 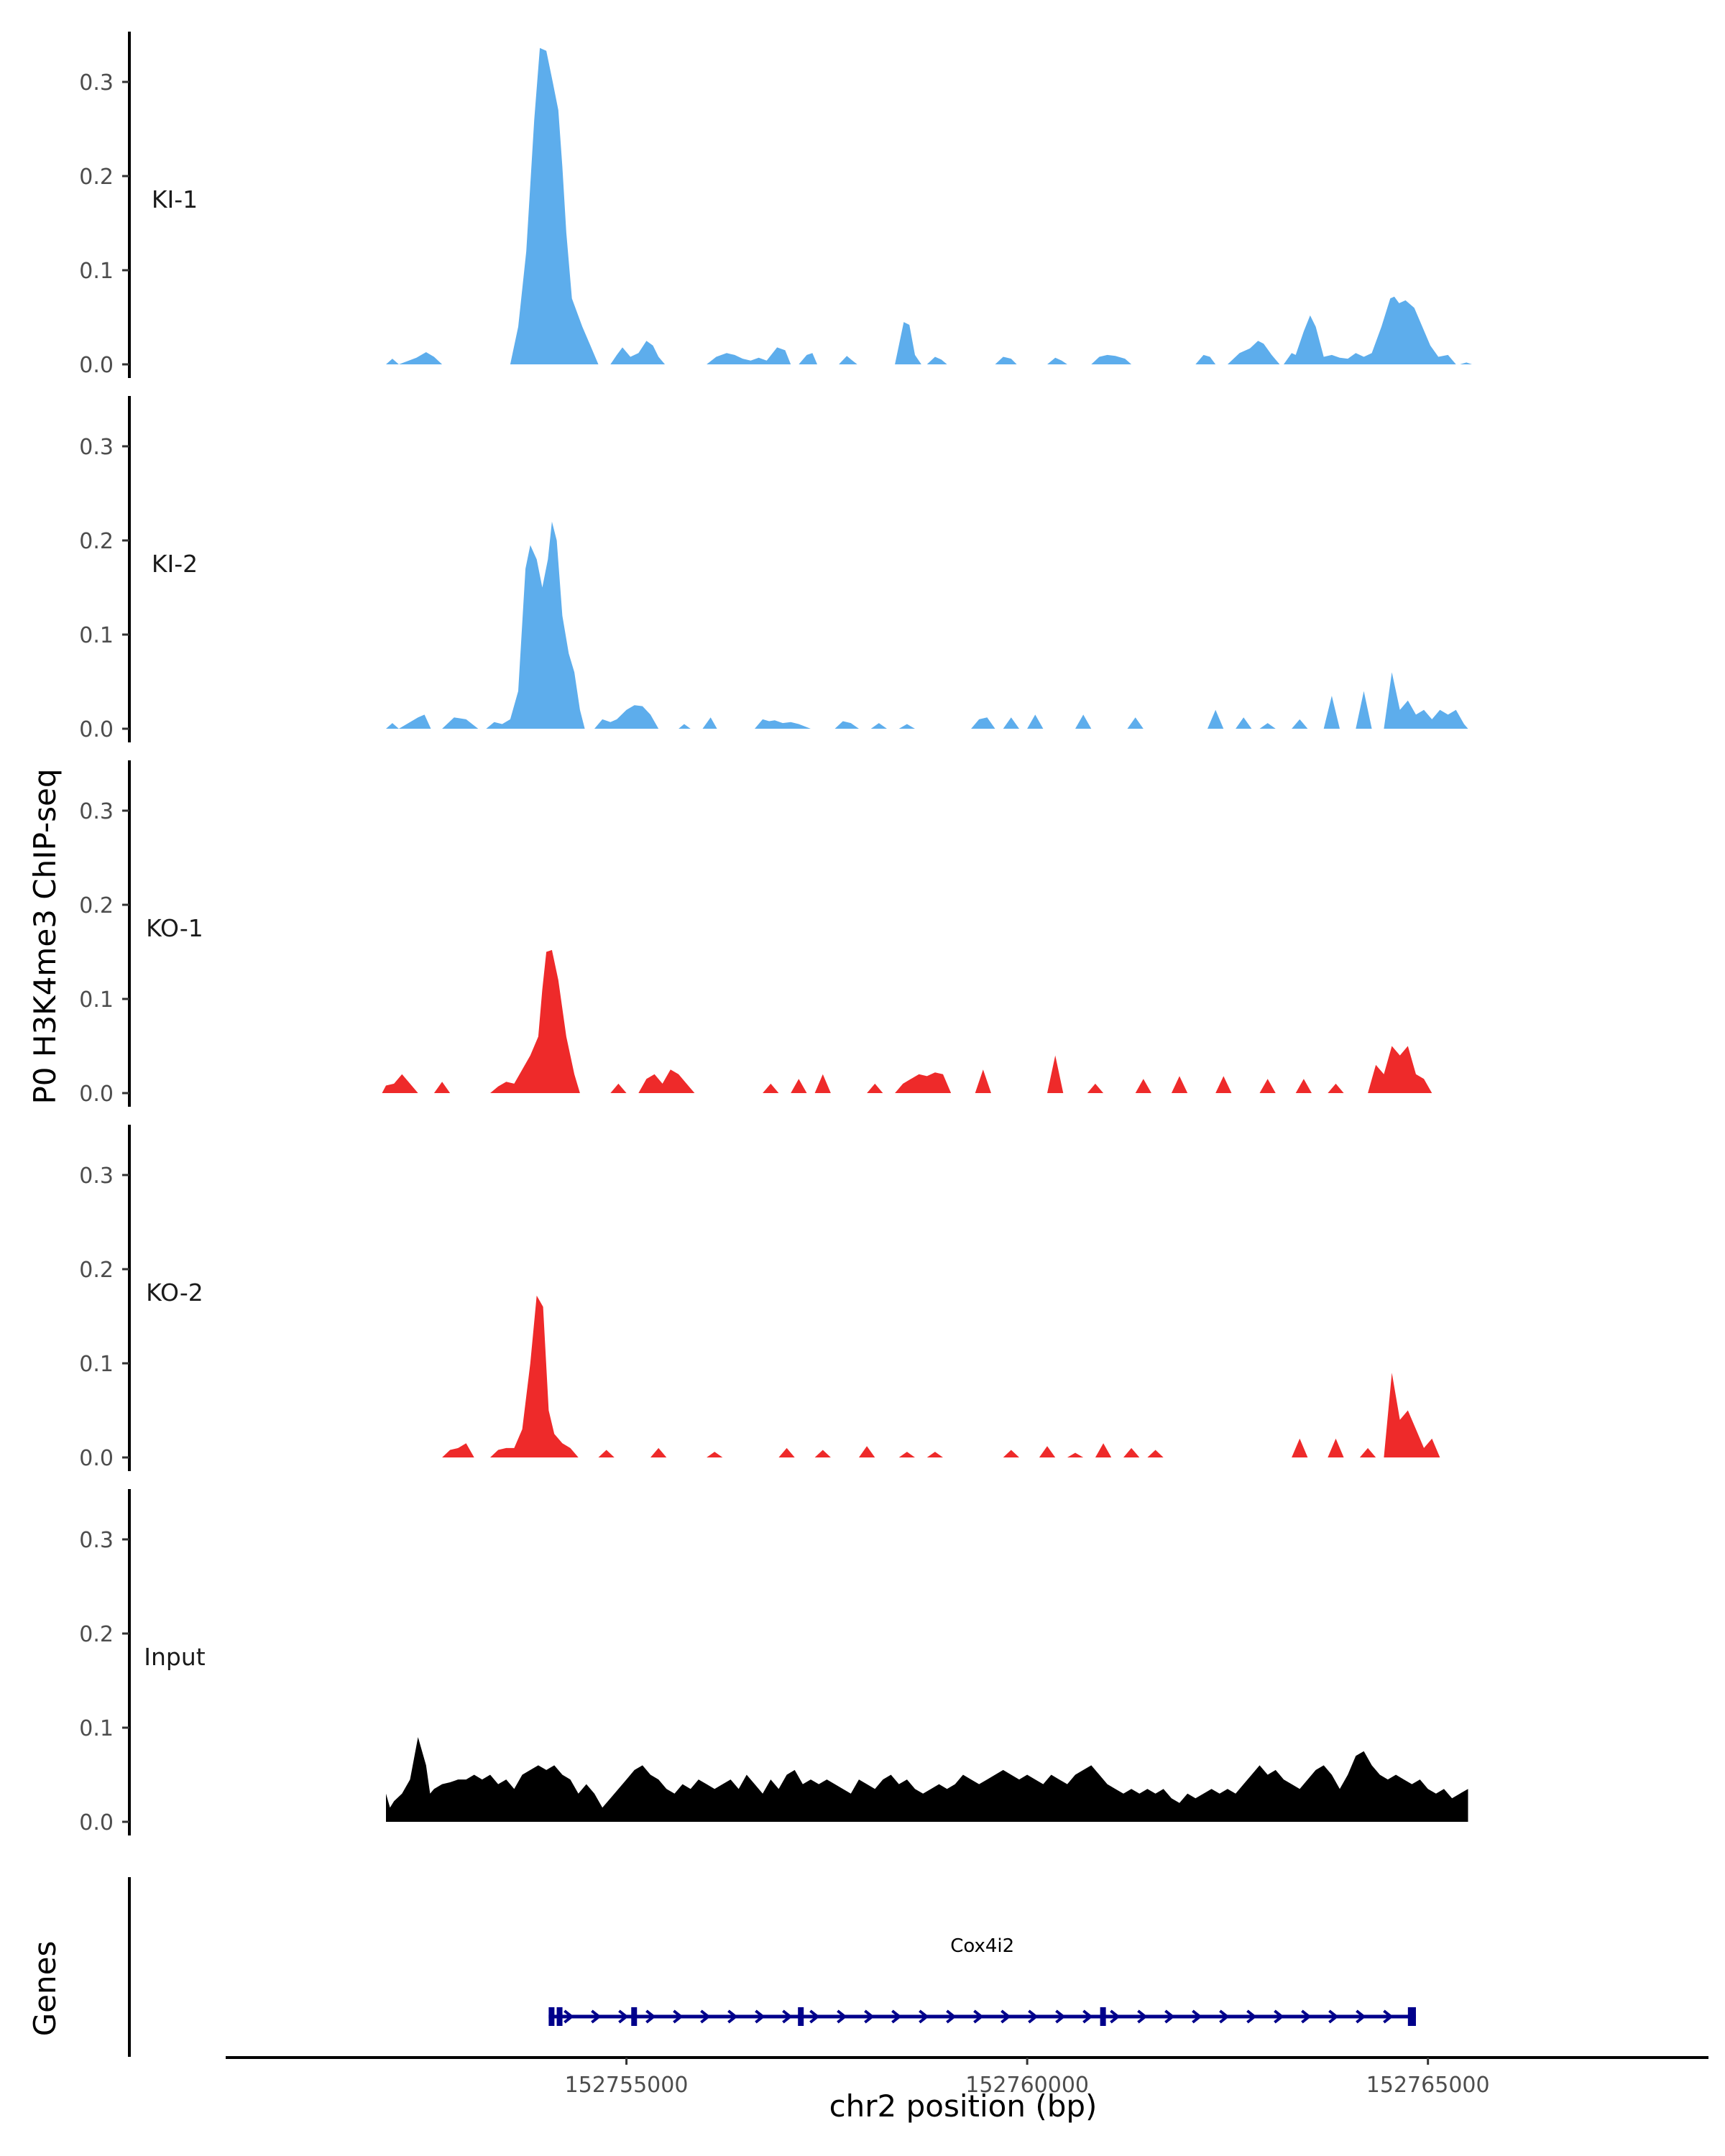 What do you see at coordinates (755, 934) in the screenshot?
I see `track-ko-1: 0.0 0.1 0.2 0.3 KO-1` at bounding box center [755, 934].